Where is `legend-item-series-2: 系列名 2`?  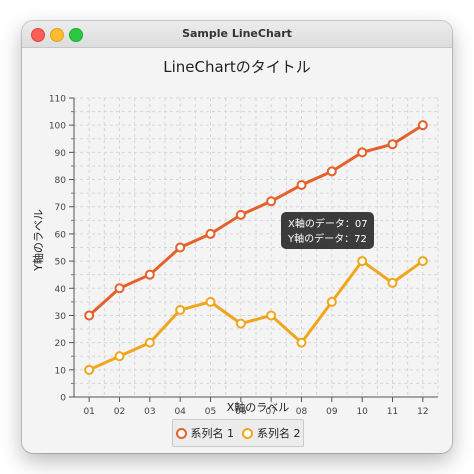 legend-item-series-2: 系列名 2 is located at coordinates (271, 433).